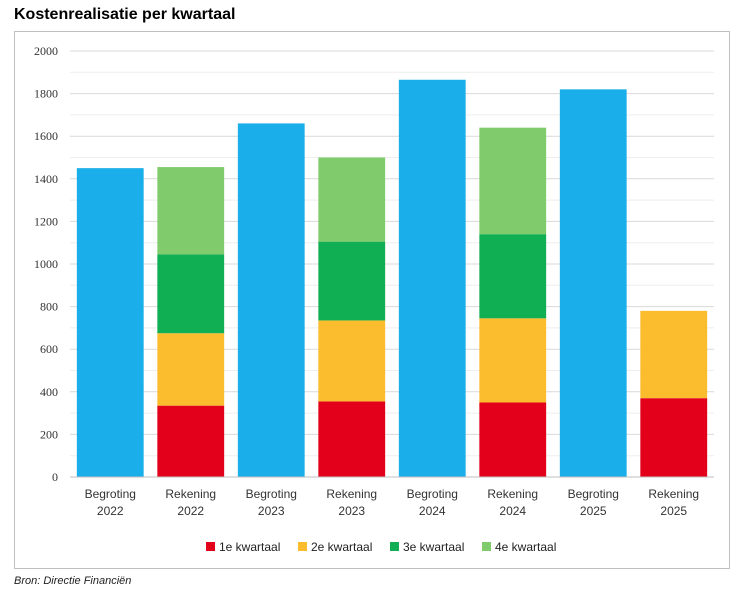  I want to click on y-tick-label: 1800, so click(46, 94).